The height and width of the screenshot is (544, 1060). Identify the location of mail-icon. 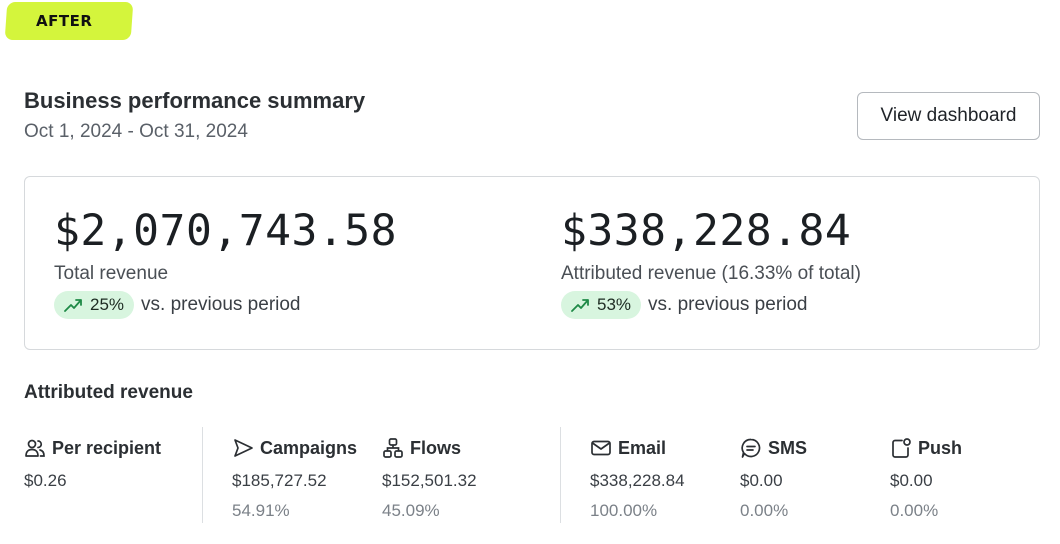
(601, 448).